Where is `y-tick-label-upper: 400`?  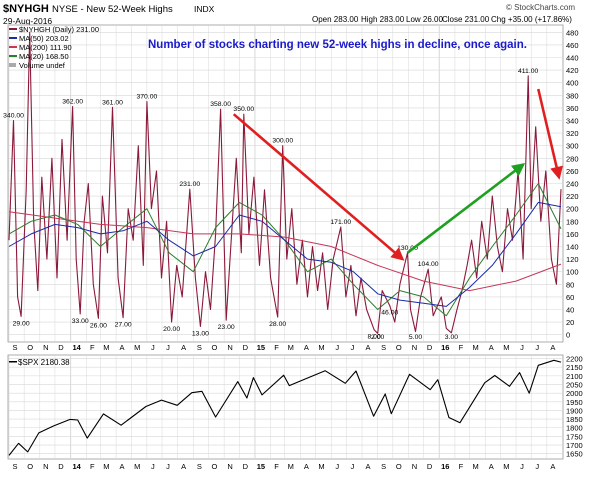
y-tick-label-upper: 400 is located at coordinates (572, 83).